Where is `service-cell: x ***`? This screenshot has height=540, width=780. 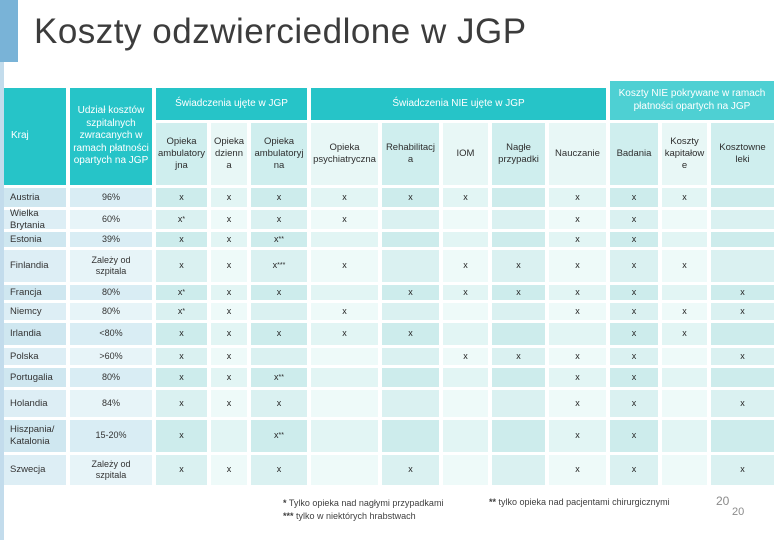 service-cell: x *** is located at coordinates (279, 266).